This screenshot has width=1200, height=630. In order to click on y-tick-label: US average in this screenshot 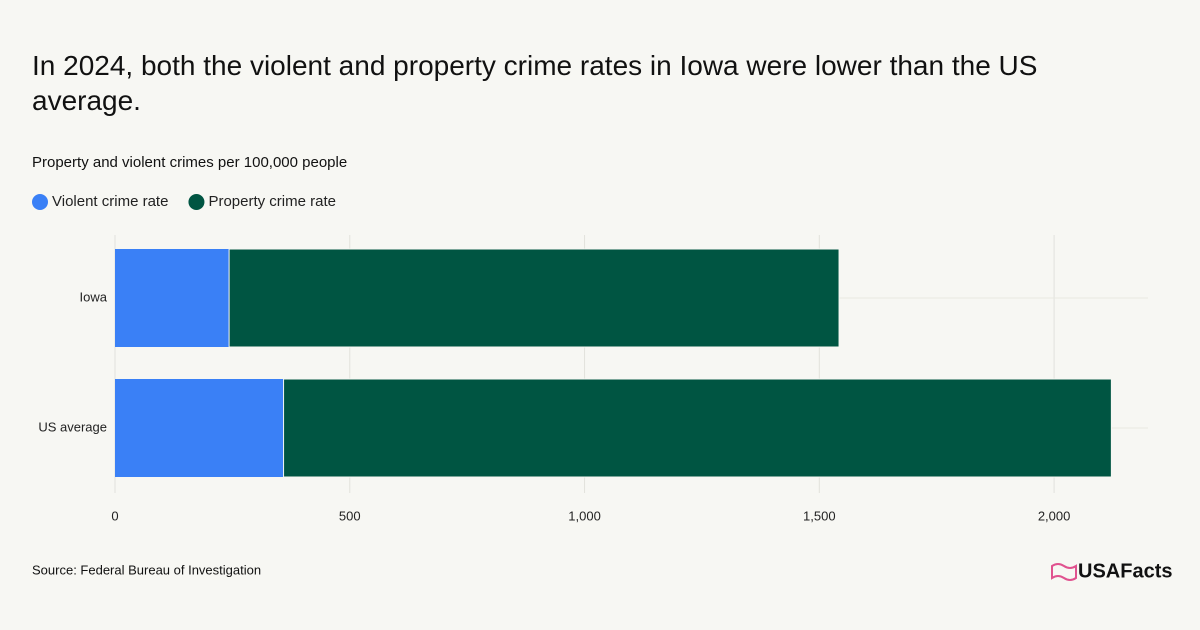, I will do `click(72, 426)`.